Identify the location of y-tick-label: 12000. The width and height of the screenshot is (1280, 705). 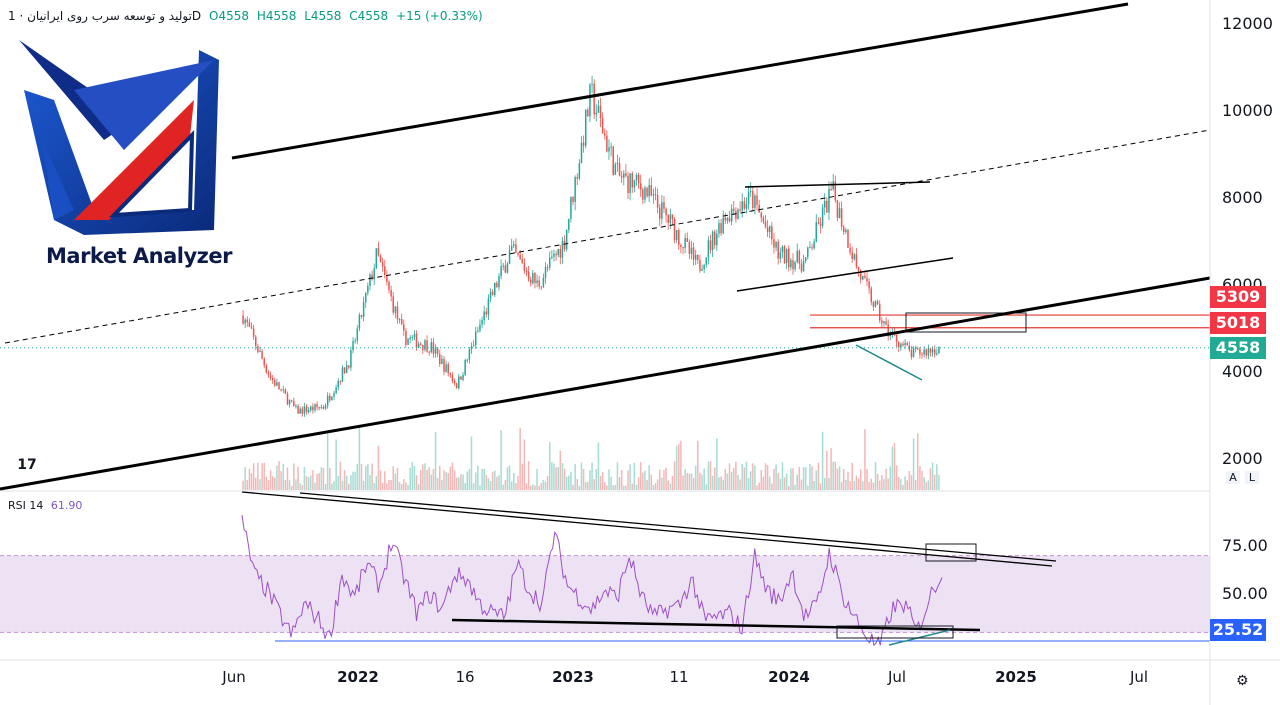
(1247, 23).